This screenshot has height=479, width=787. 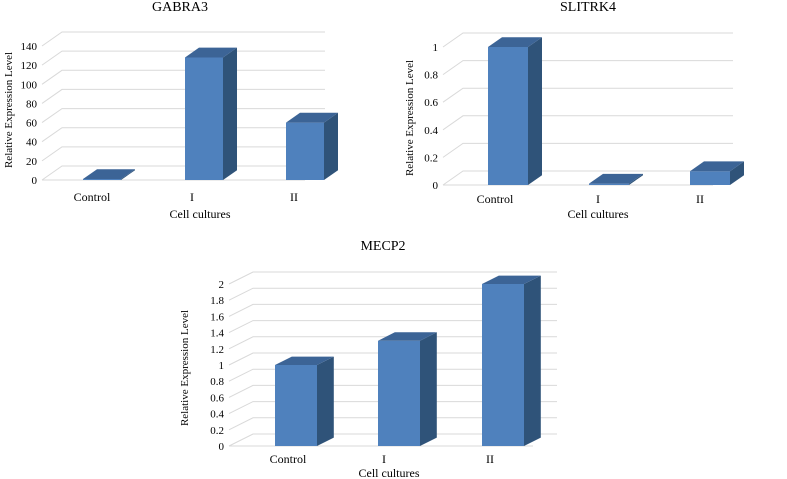 What do you see at coordinates (29, 85) in the screenshot?
I see `y-tick-label: 100` at bounding box center [29, 85].